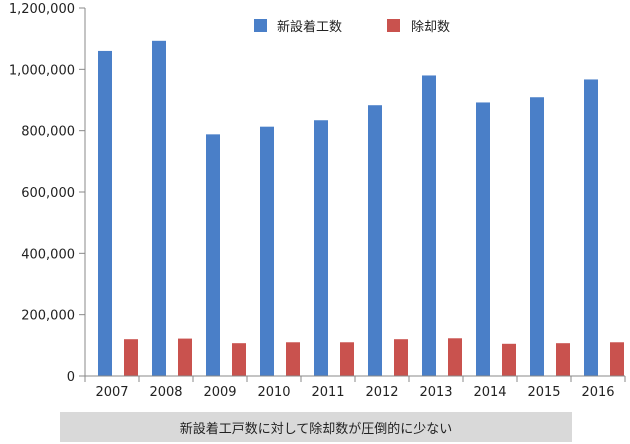 The height and width of the screenshot is (444, 630). I want to click on y-tick-label: 1,200,000, so click(42, 9).